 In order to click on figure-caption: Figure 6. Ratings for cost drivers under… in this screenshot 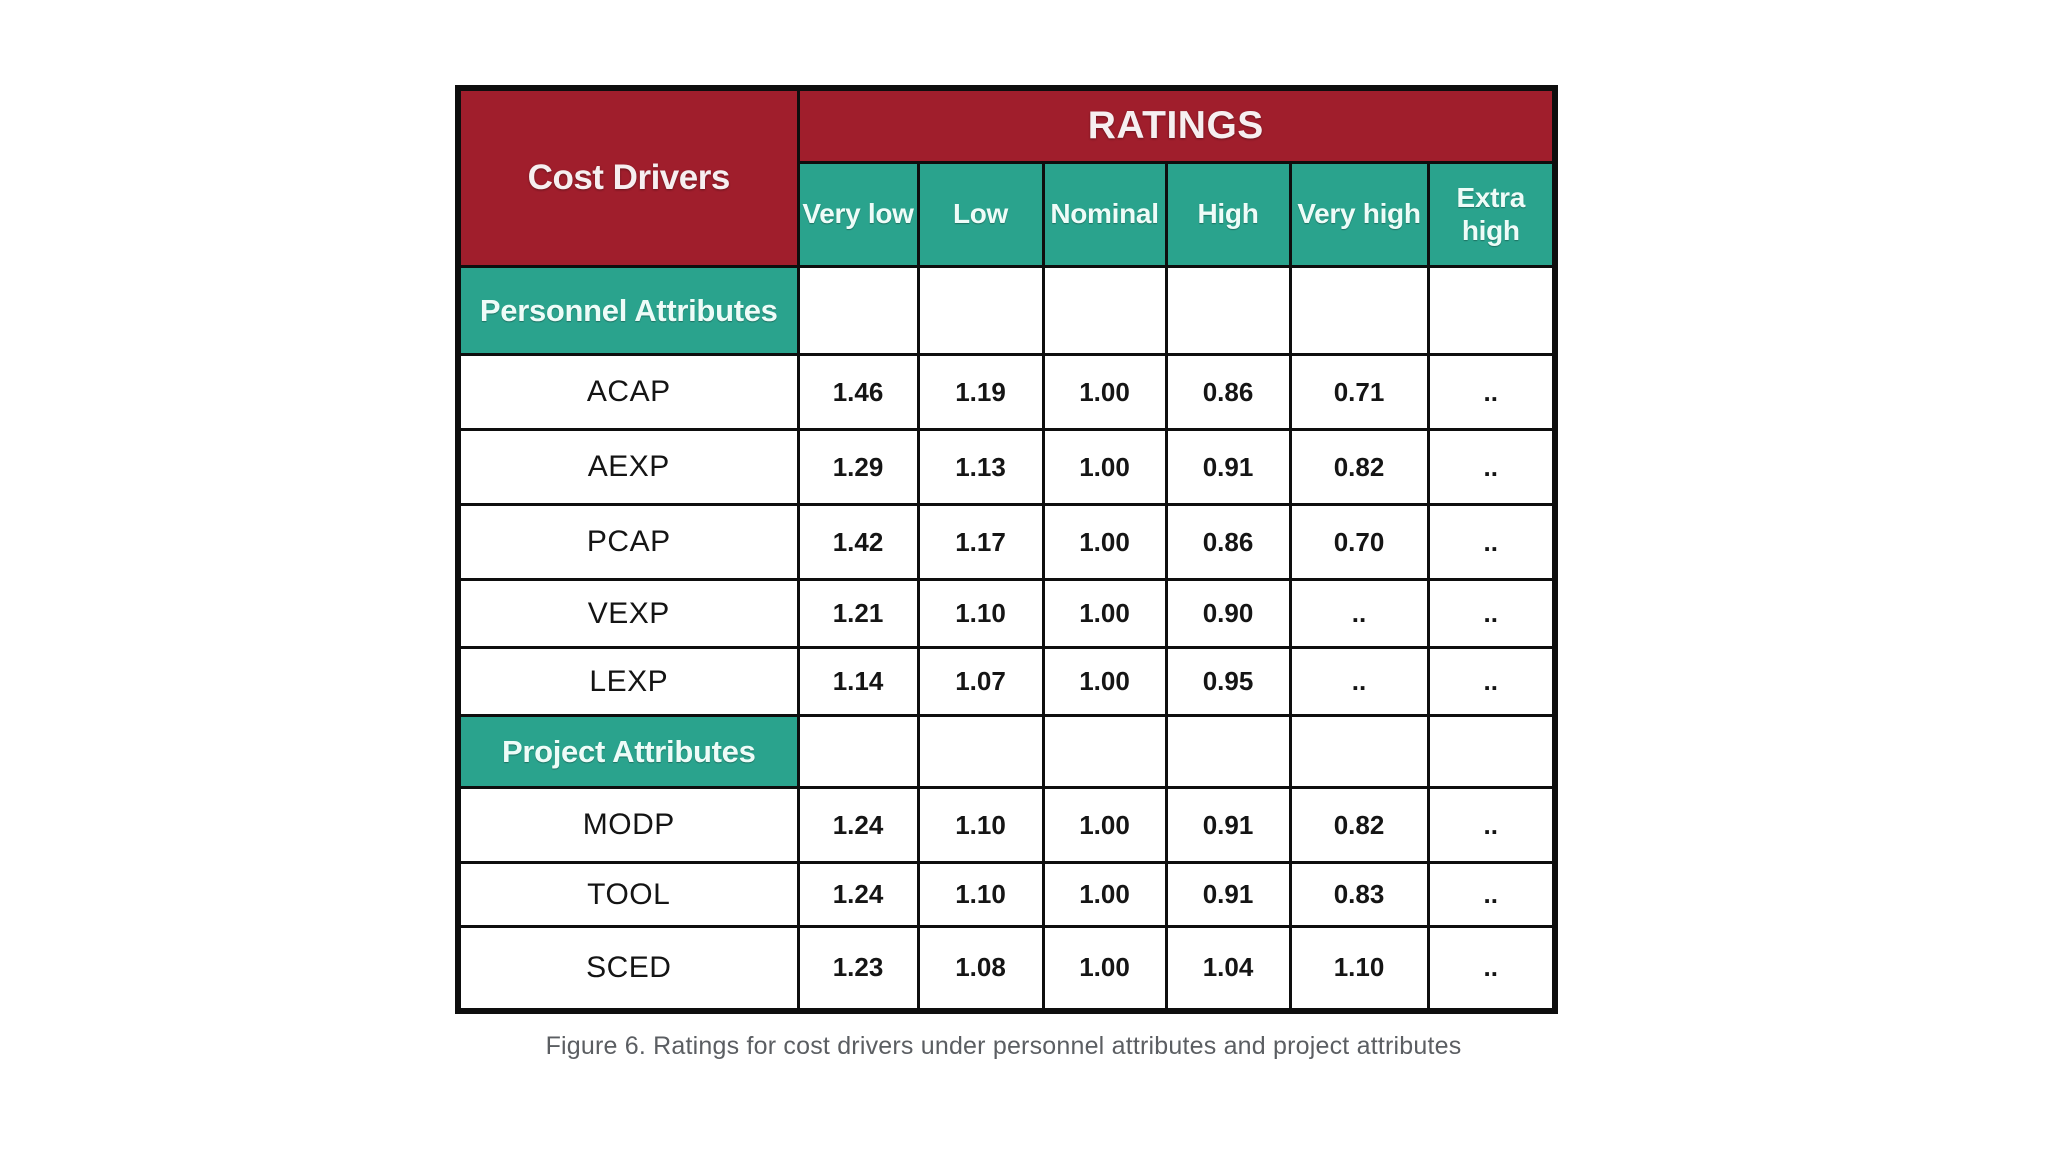, I will do `click(1003, 1046)`.